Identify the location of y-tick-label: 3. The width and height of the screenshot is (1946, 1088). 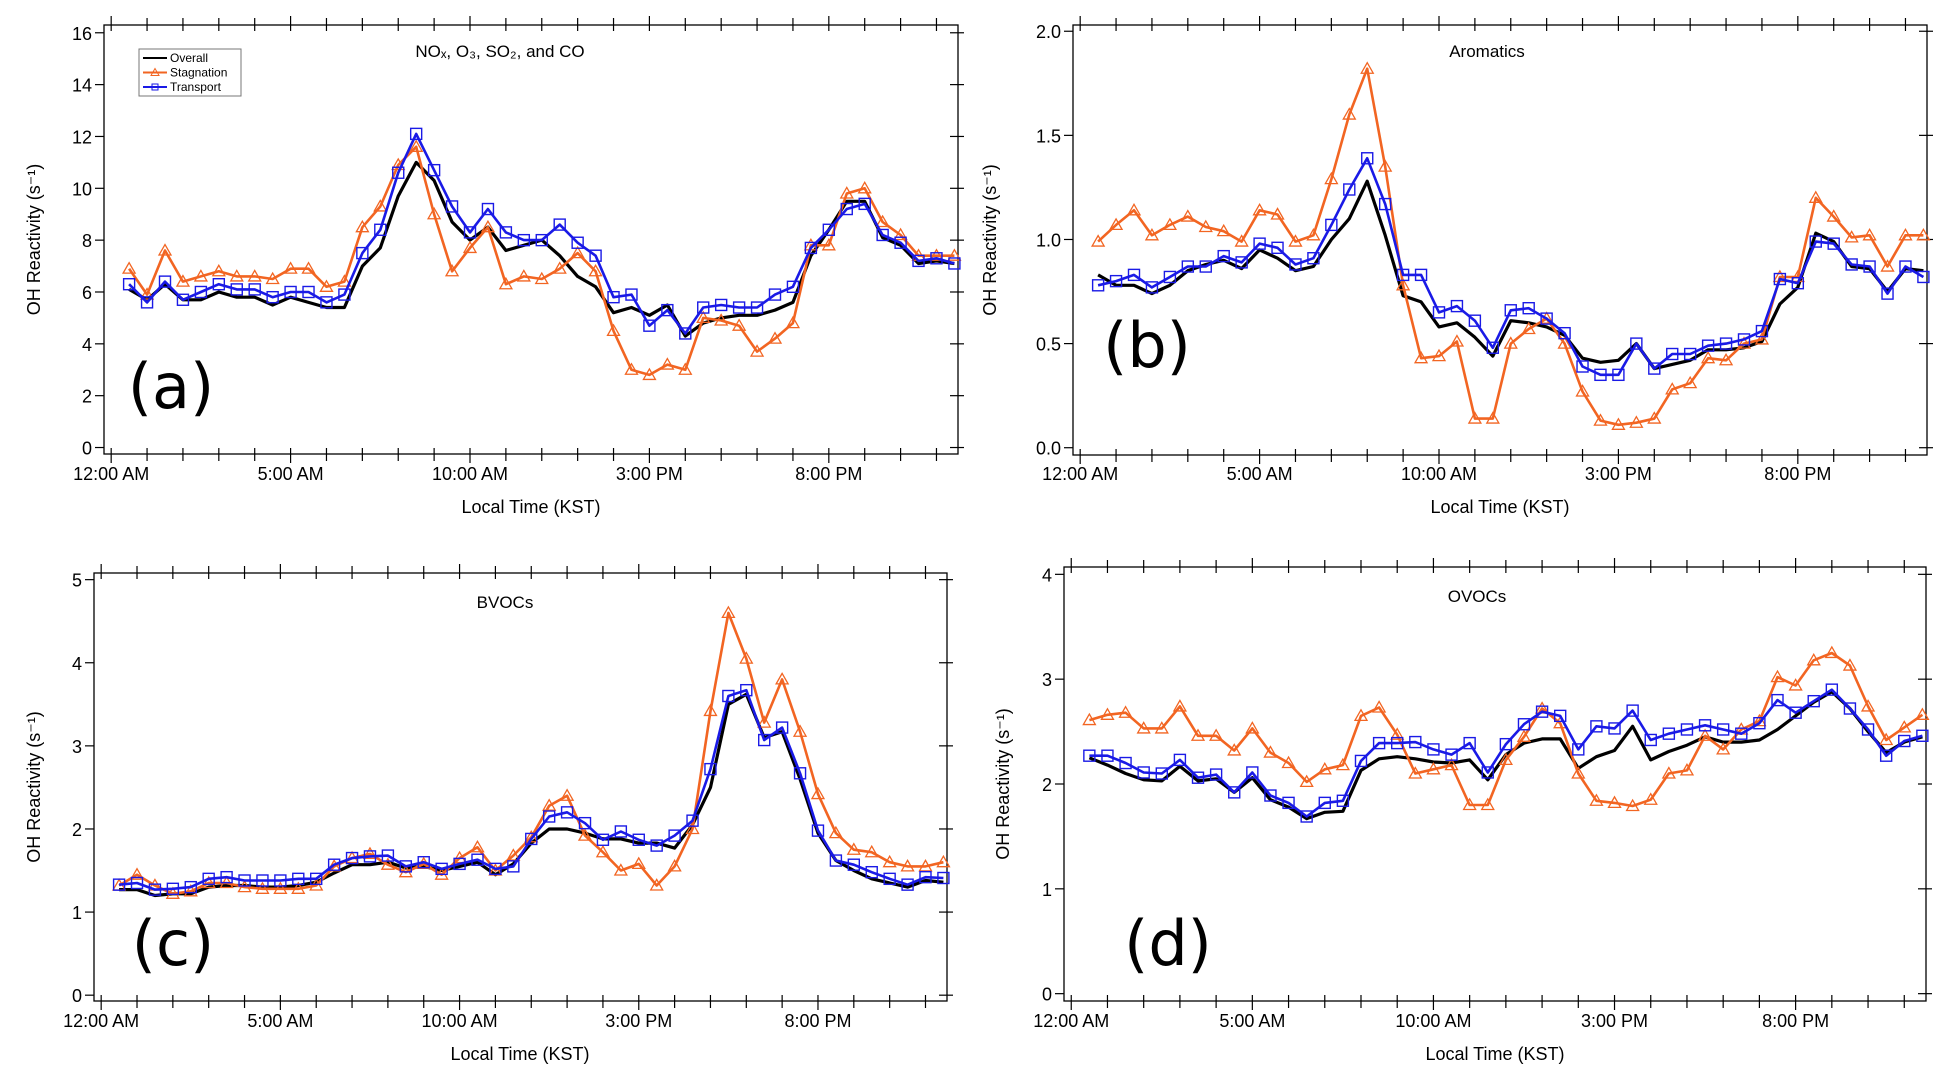
(77, 747).